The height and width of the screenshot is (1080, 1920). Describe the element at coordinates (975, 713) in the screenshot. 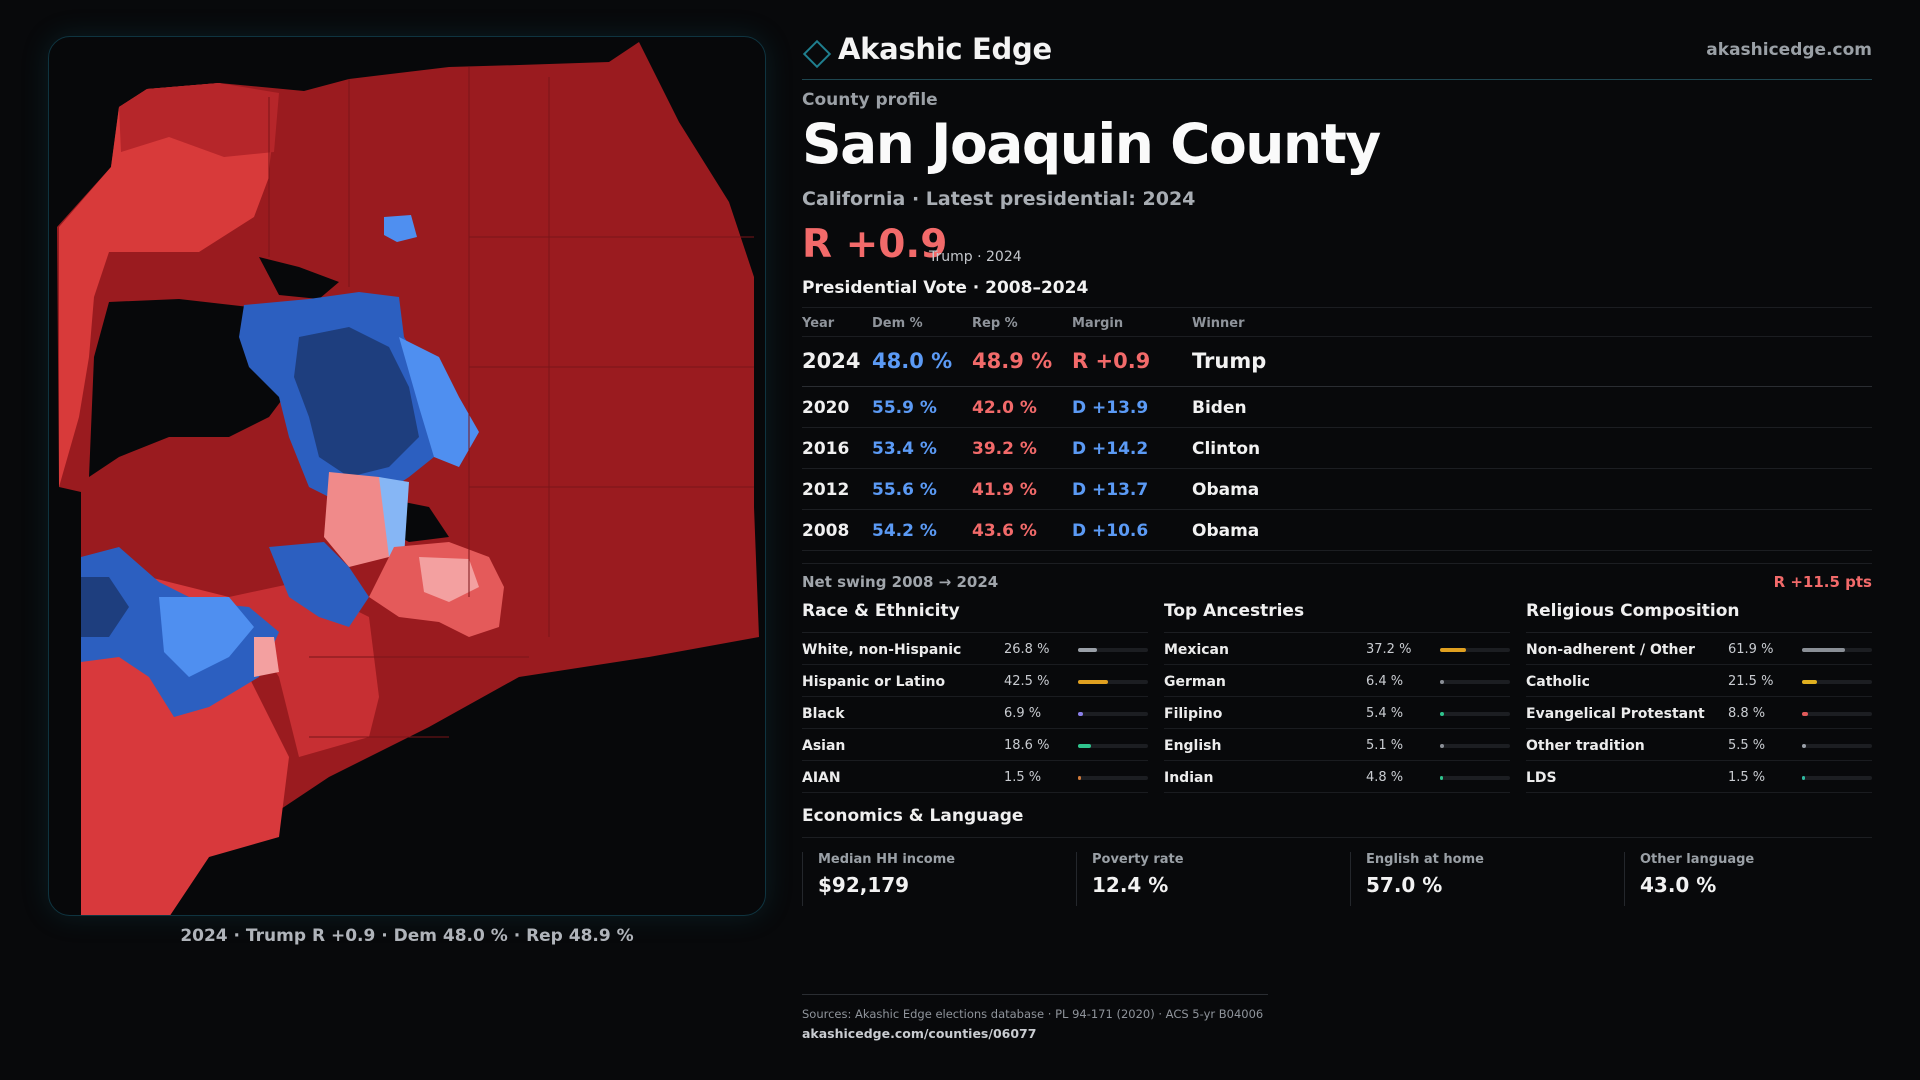

I see `list-item: Black 6.9 %` at that location.